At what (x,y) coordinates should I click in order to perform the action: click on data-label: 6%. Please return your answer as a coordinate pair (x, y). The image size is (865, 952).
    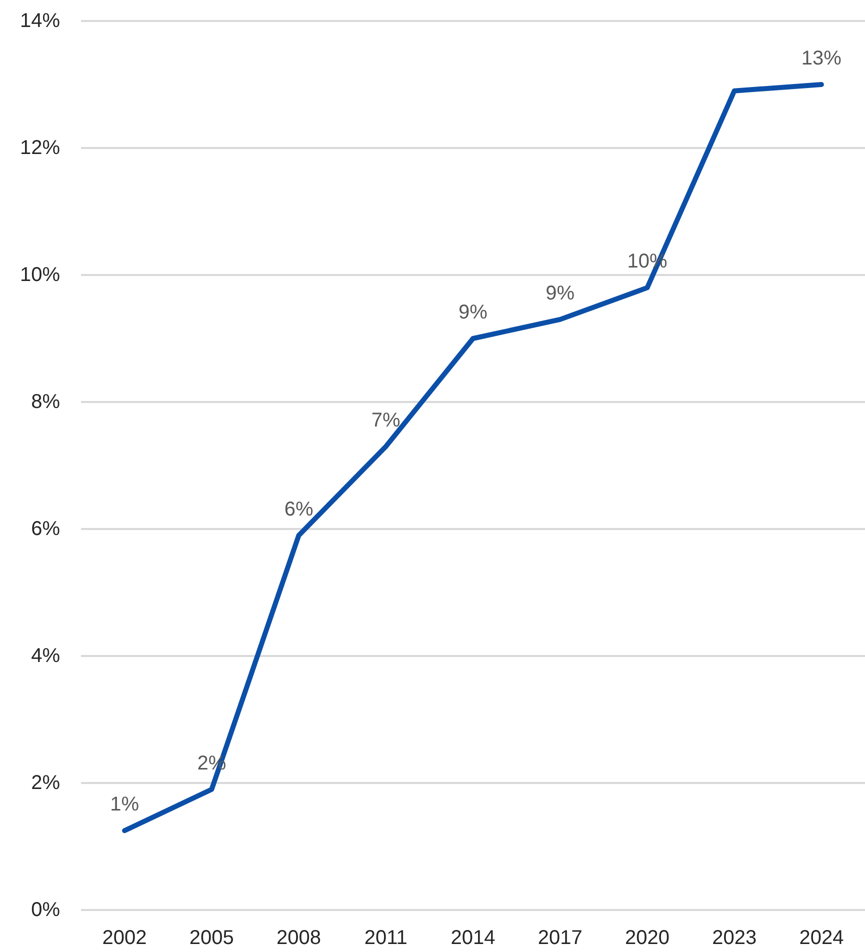
    Looking at the image, I should click on (299, 509).